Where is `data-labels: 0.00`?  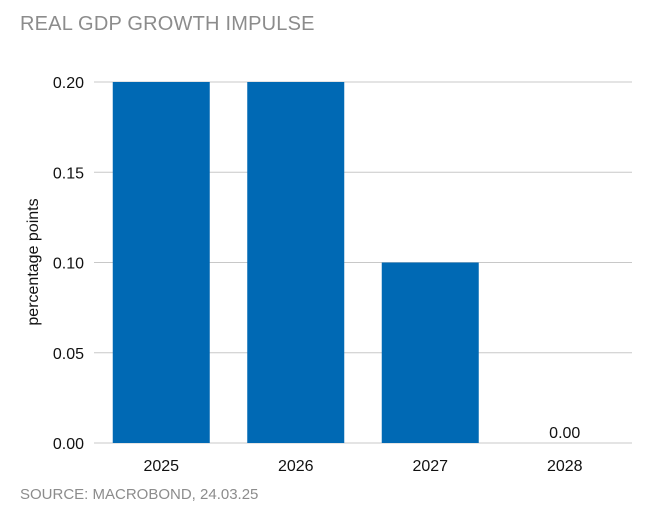 data-labels: 0.00 is located at coordinates (564, 433).